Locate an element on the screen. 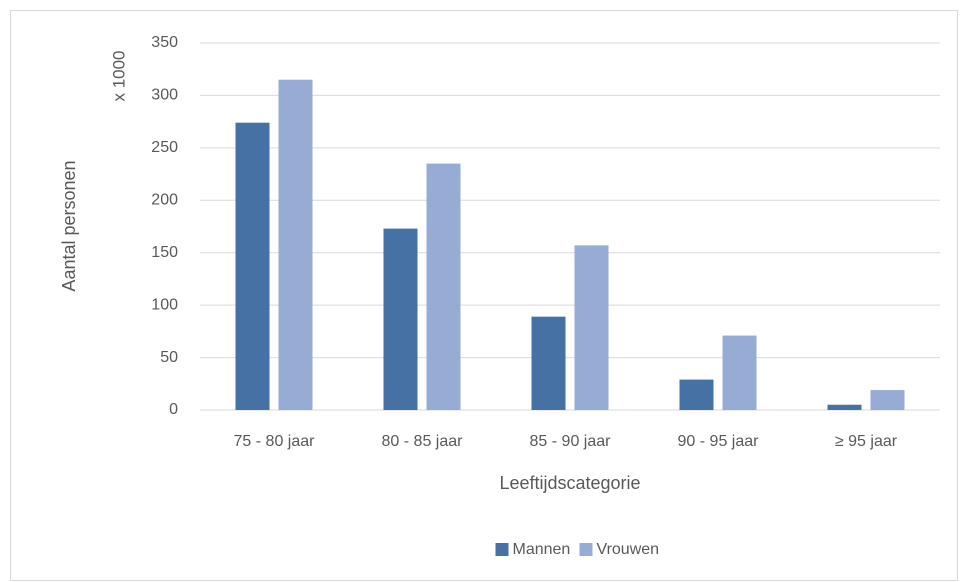  x-tick-label: 80 - 85 jaar is located at coordinates (423, 441).